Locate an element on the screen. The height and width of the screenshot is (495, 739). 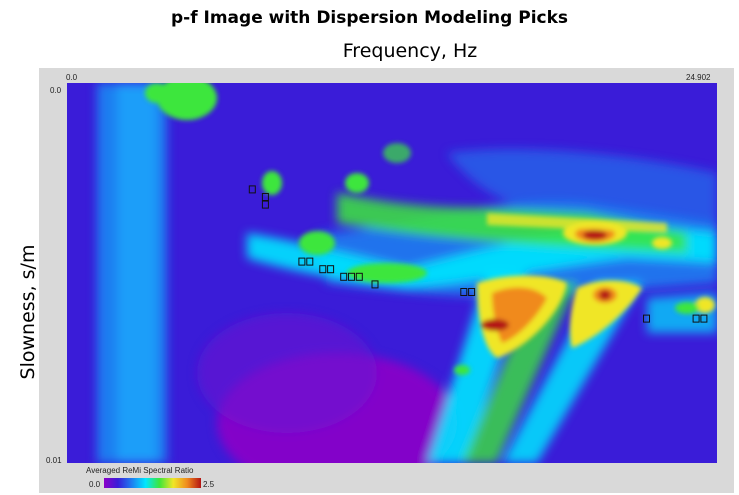
x-tick-label-min: 0.0 is located at coordinates (72, 77).